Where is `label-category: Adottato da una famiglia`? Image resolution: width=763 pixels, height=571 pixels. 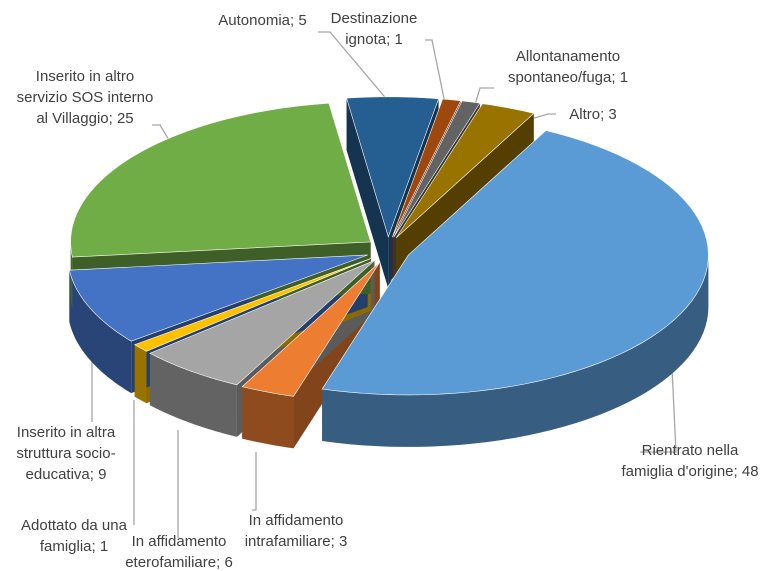 label-category: Adottato da una famiglia is located at coordinates (74, 536).